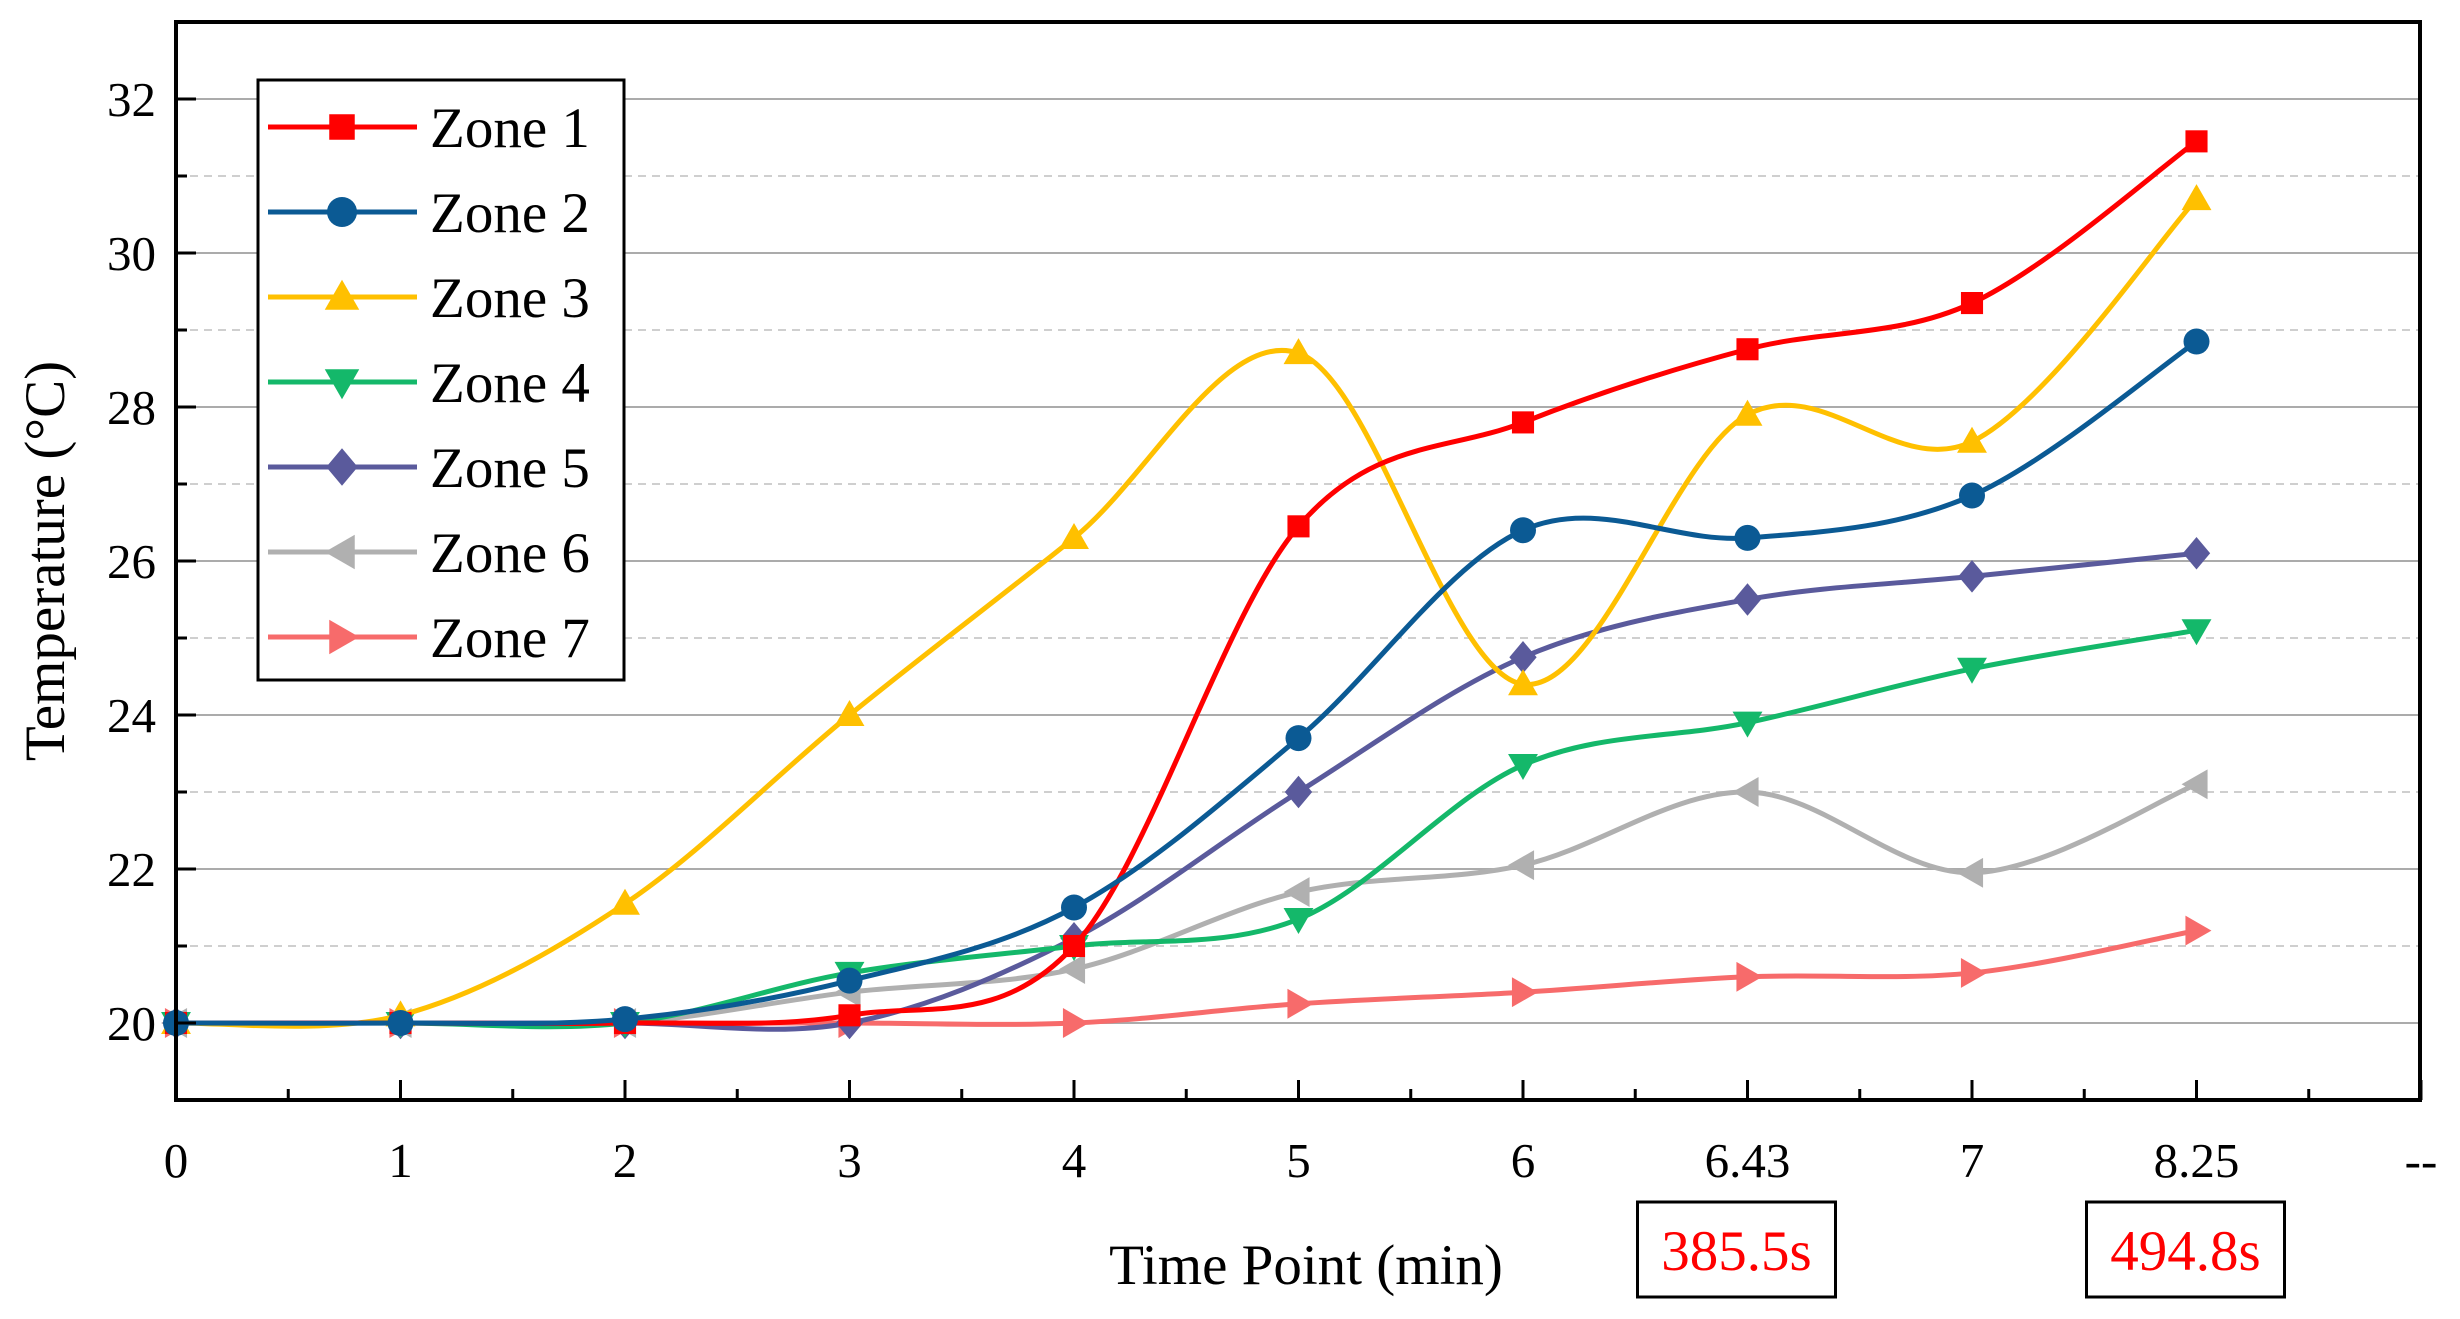  Describe the element at coordinates (510, 298) in the screenshot. I see `legend-label: Zone 3` at that location.